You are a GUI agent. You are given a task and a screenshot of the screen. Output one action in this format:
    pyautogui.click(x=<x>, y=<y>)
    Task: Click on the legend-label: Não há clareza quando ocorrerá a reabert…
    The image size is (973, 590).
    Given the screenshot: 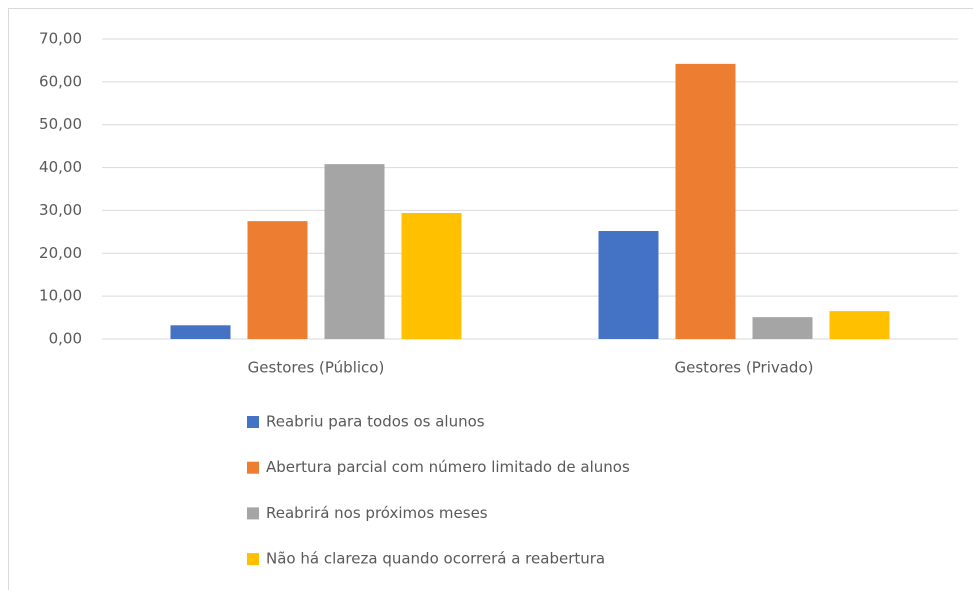 What is the action you would take?
    pyautogui.click(x=435, y=559)
    